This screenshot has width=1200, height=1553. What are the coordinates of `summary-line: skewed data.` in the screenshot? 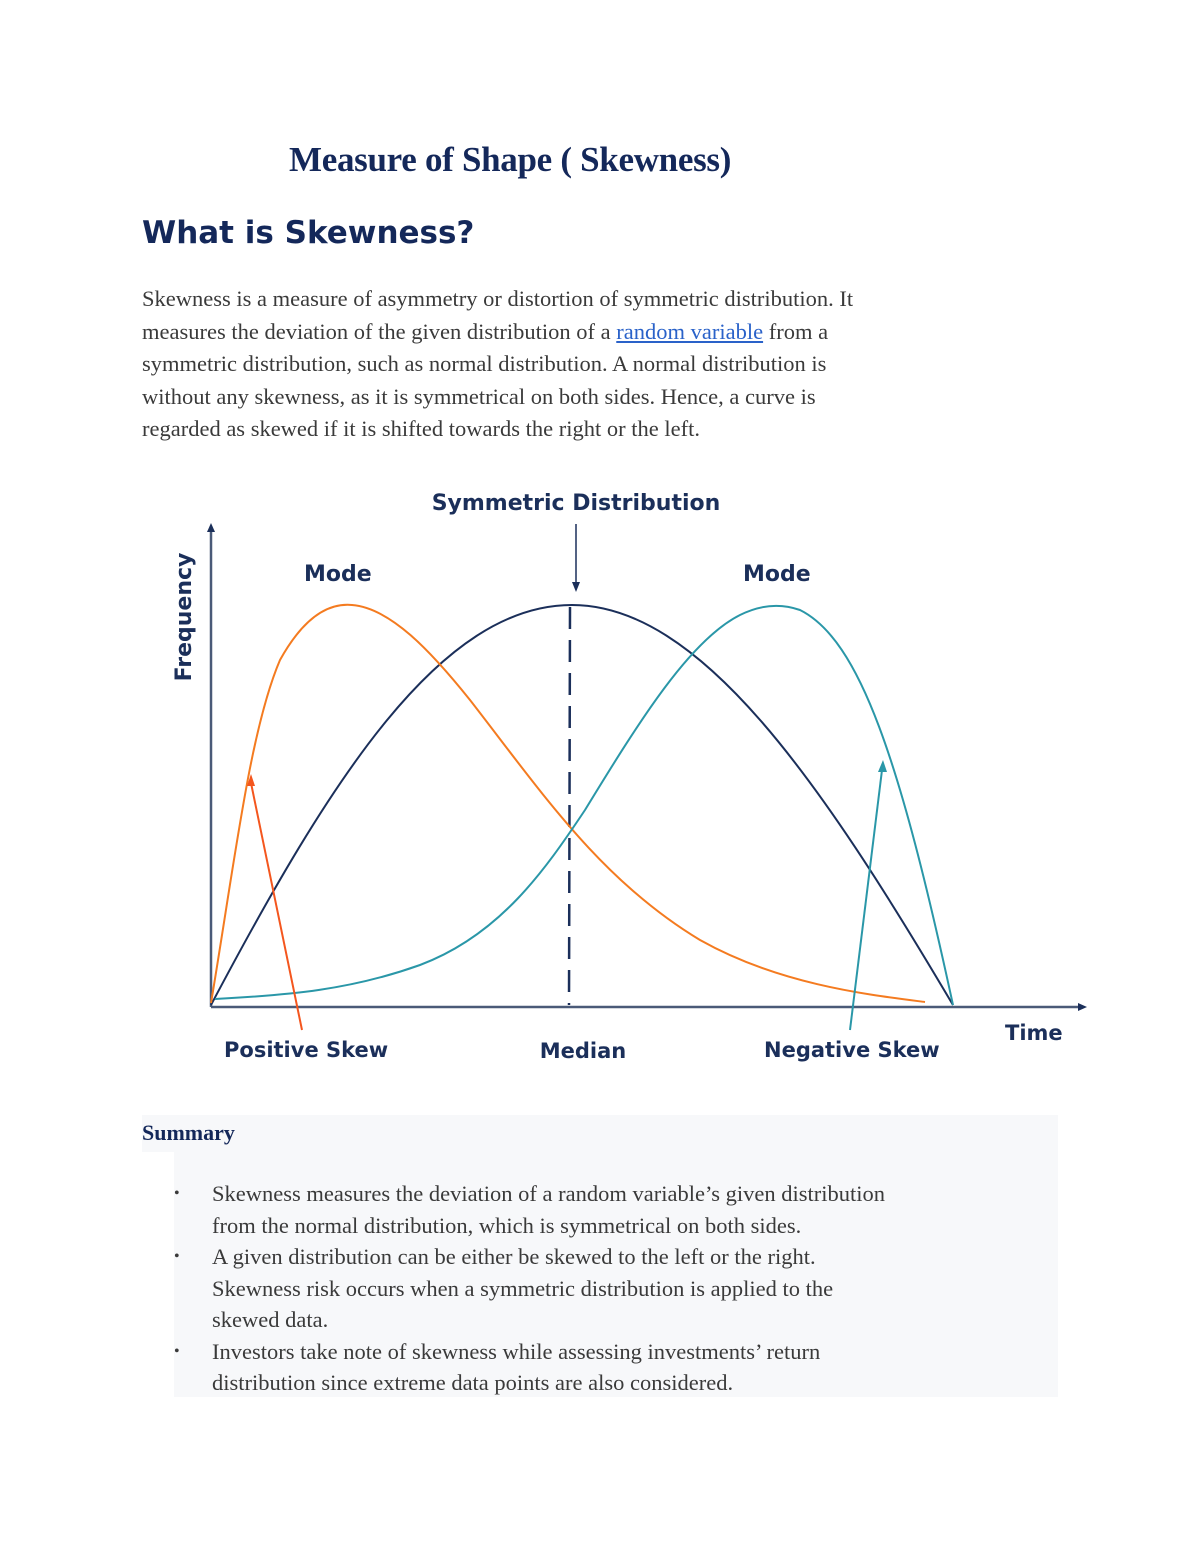 It's located at (270, 1319).